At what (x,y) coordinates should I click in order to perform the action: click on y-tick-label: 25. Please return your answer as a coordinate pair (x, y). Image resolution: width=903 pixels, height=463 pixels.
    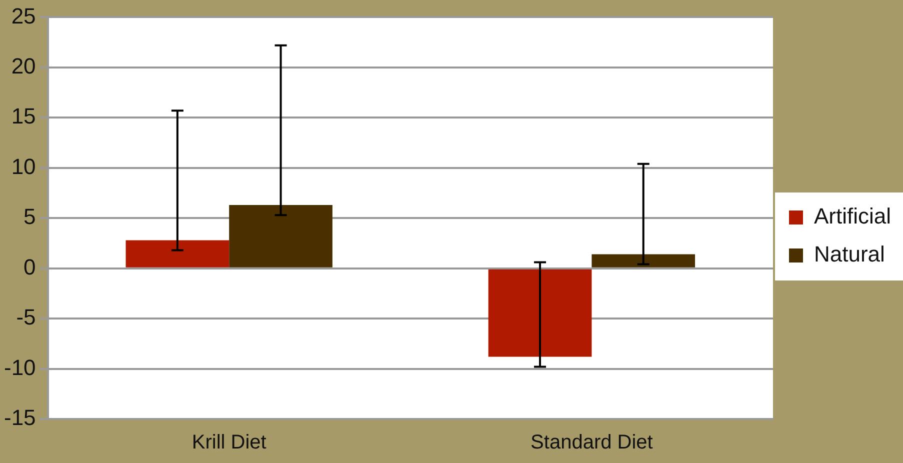
    Looking at the image, I should click on (23, 15).